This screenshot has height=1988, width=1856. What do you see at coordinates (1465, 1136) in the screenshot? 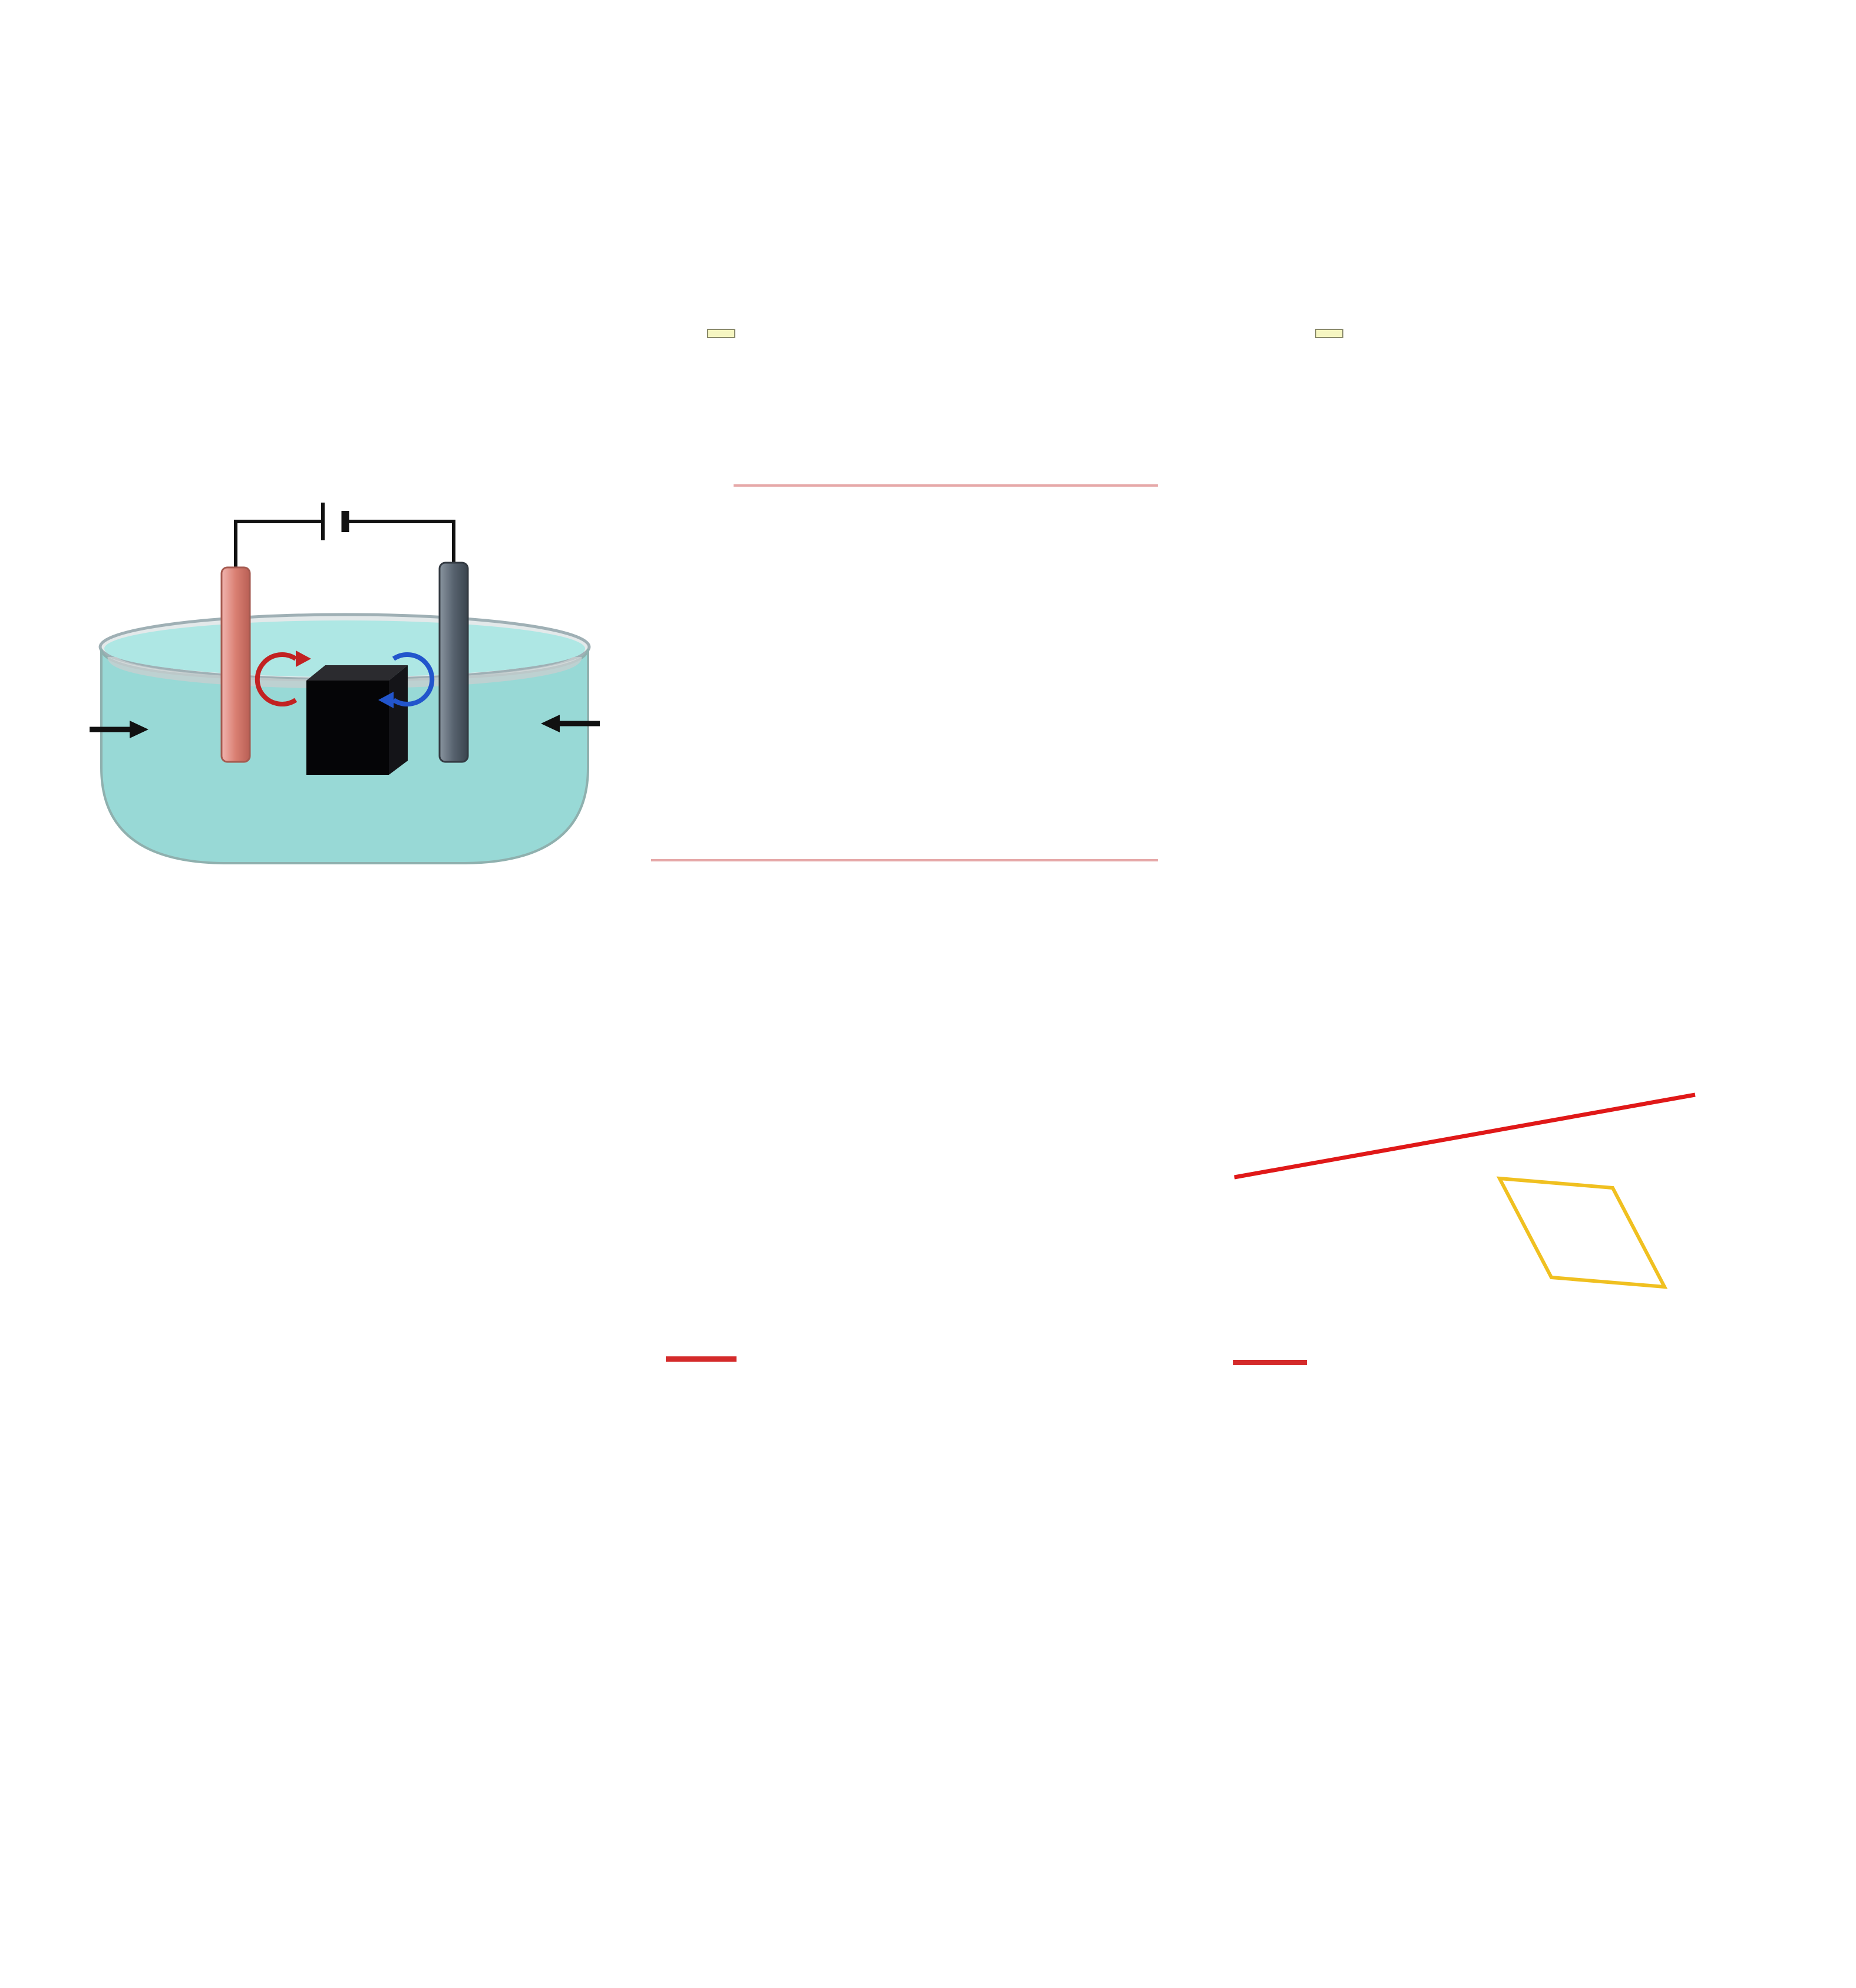
I see `line-profile-marker` at bounding box center [1465, 1136].